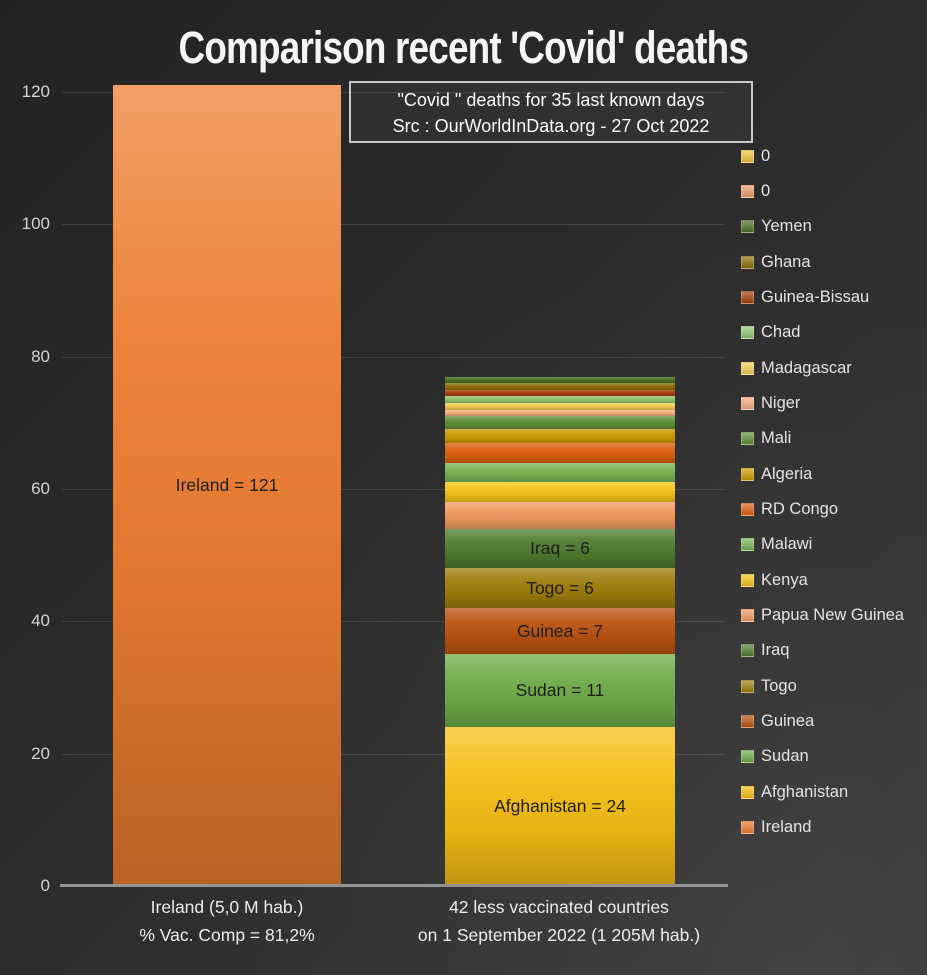 Image resolution: width=927 pixels, height=975 pixels. Describe the element at coordinates (786, 261) in the screenshot. I see `legend-label: Ghana` at that location.